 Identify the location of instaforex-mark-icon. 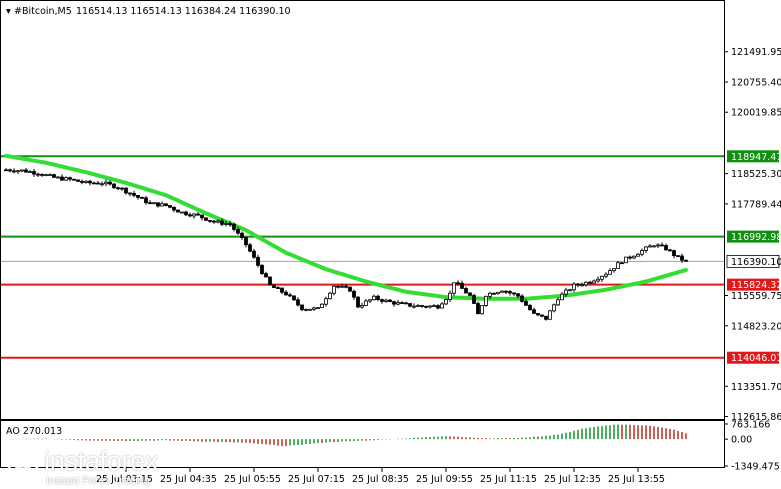
(23, 465).